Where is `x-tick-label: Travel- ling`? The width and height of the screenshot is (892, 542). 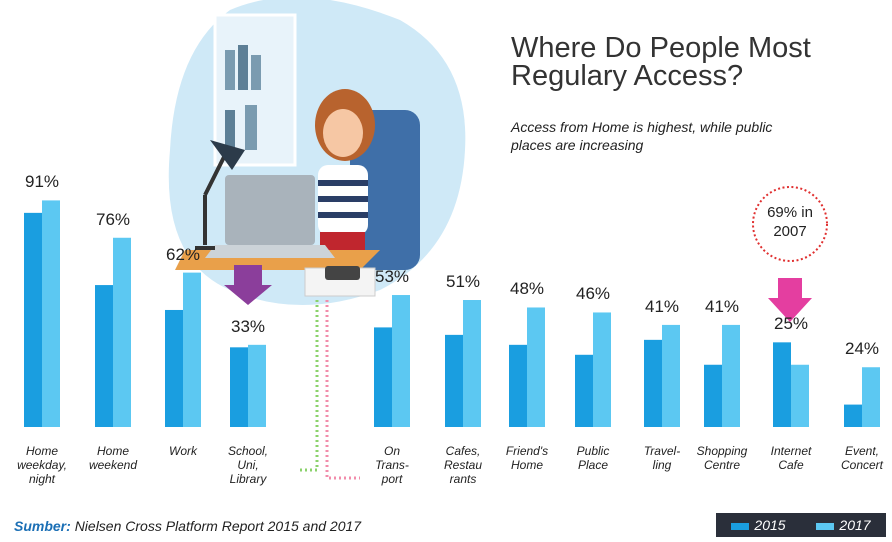 x-tick-label: Travel- ling is located at coordinates (662, 458).